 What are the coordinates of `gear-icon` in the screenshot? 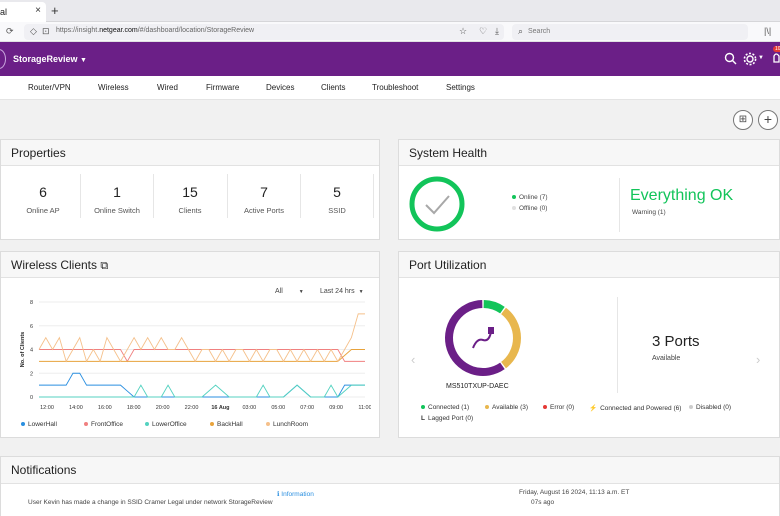 It's located at (750, 59).